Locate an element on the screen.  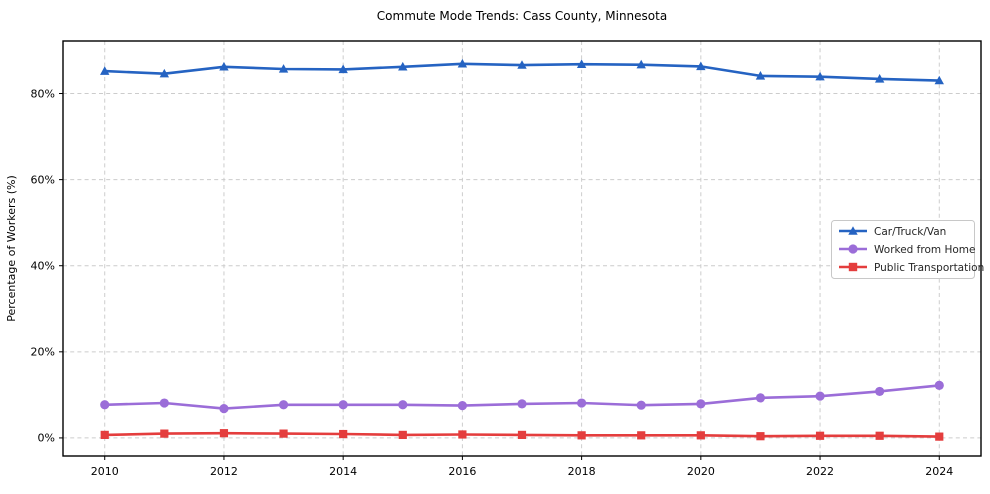
x-tick-label: 2018 is located at coordinates (582, 471).